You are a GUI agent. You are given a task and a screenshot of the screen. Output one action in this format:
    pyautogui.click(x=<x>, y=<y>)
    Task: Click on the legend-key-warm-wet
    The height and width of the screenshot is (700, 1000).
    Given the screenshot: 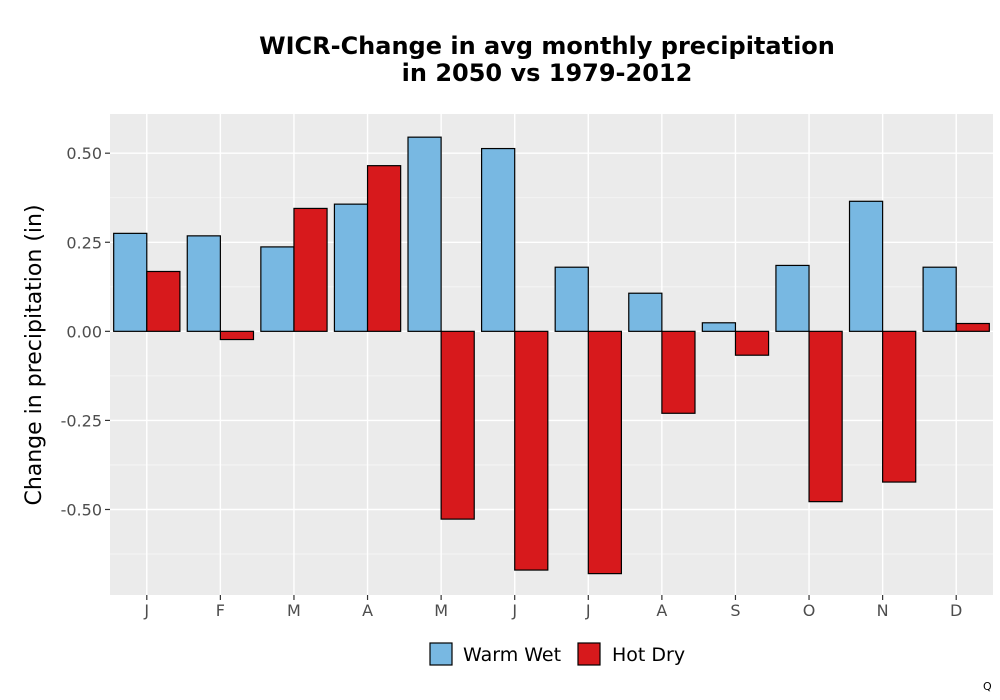 What is the action you would take?
    pyautogui.click(x=441, y=654)
    